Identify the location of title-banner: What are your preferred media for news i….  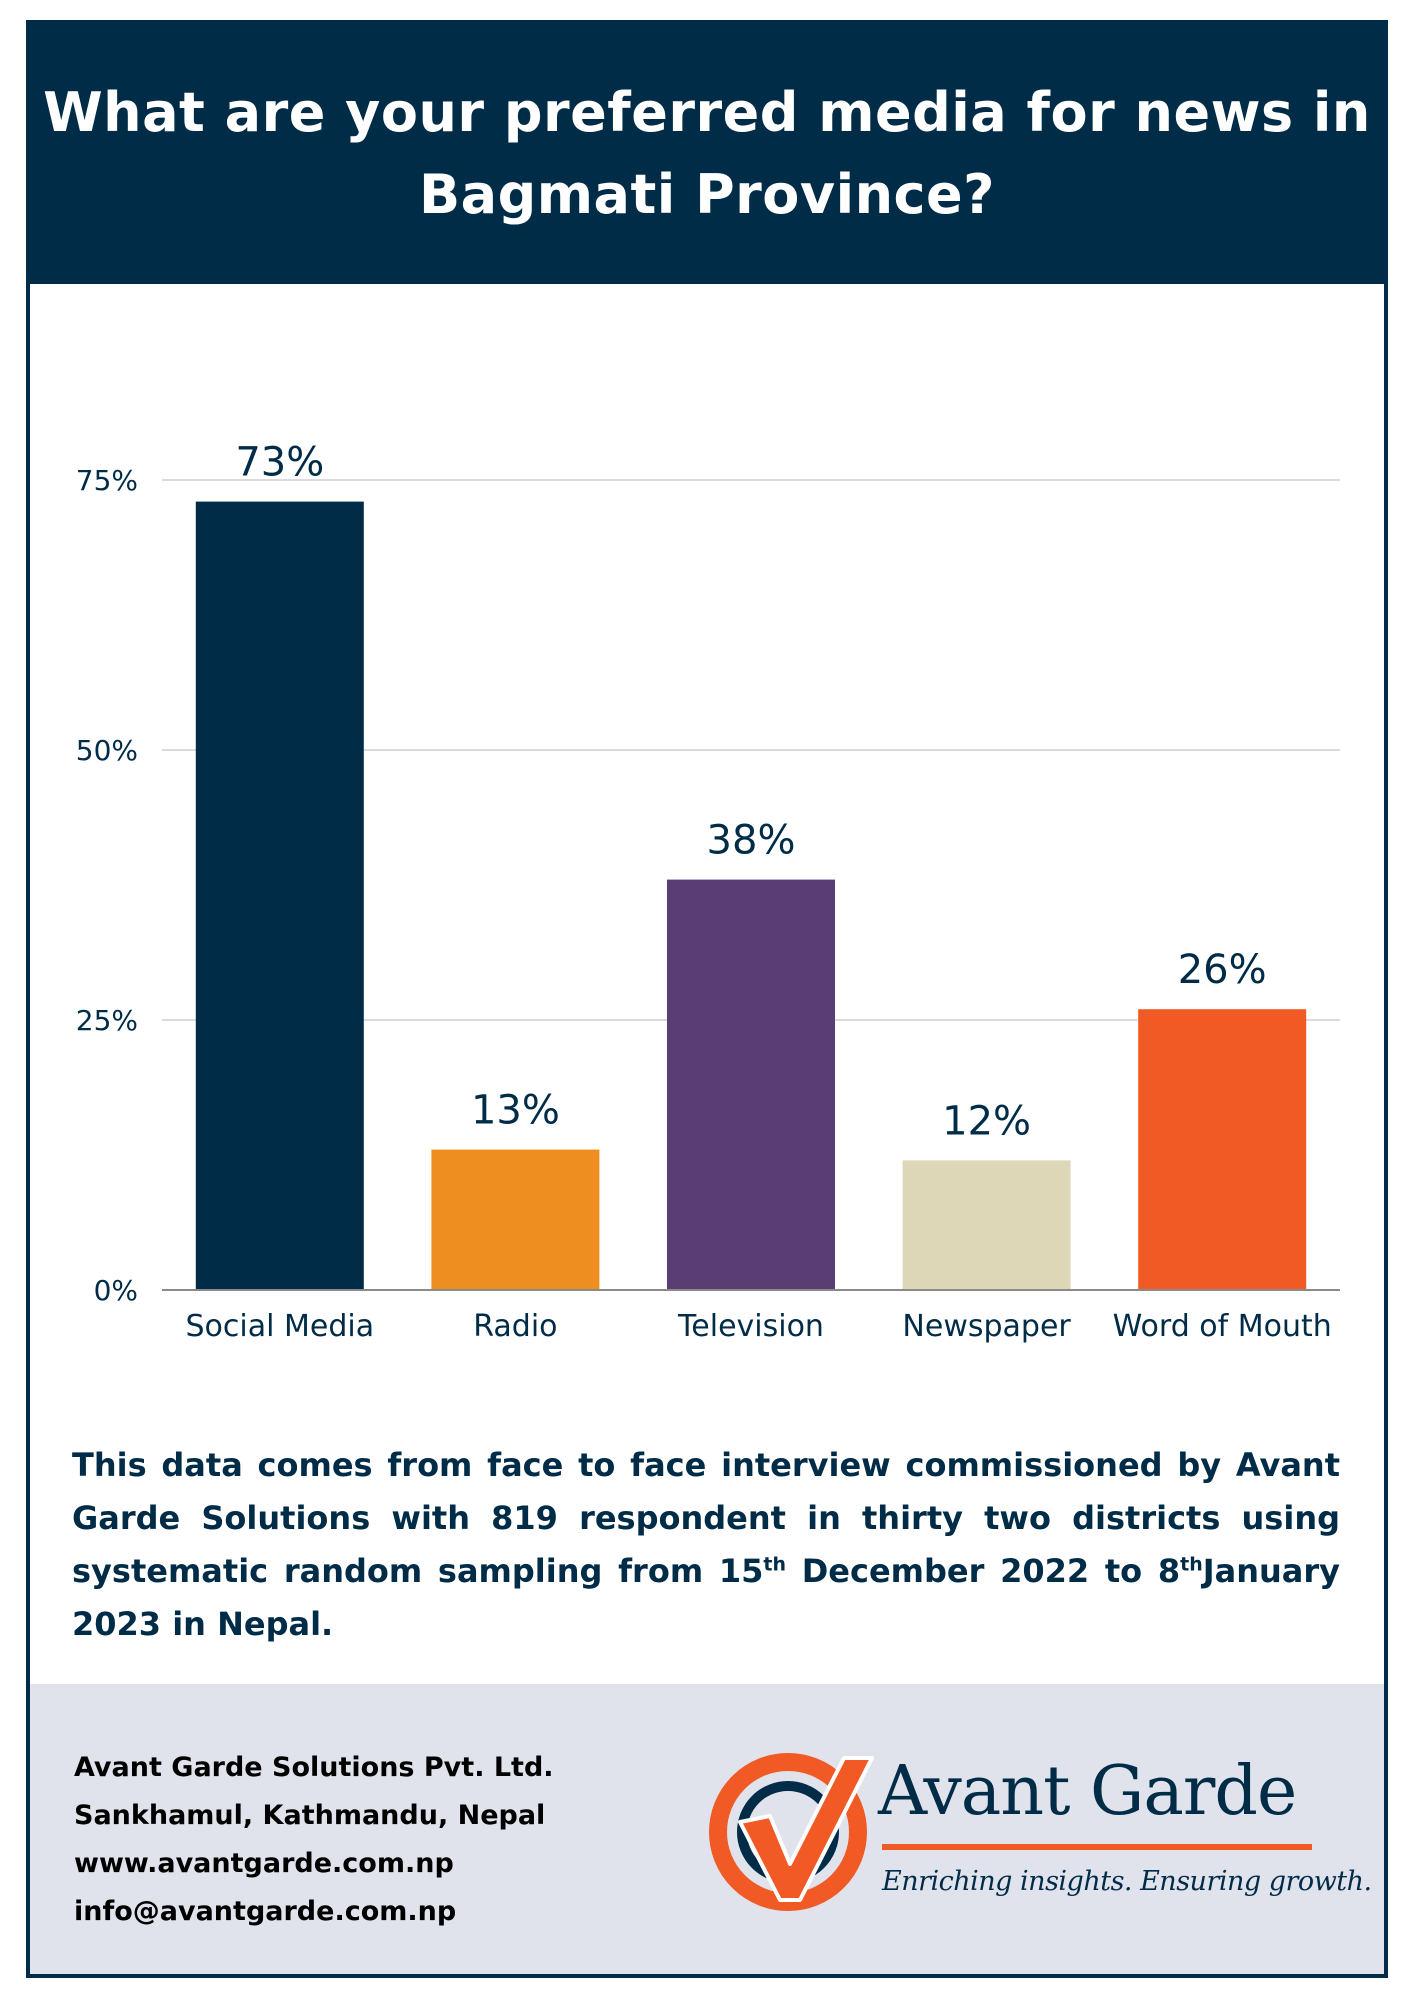
(707, 154).